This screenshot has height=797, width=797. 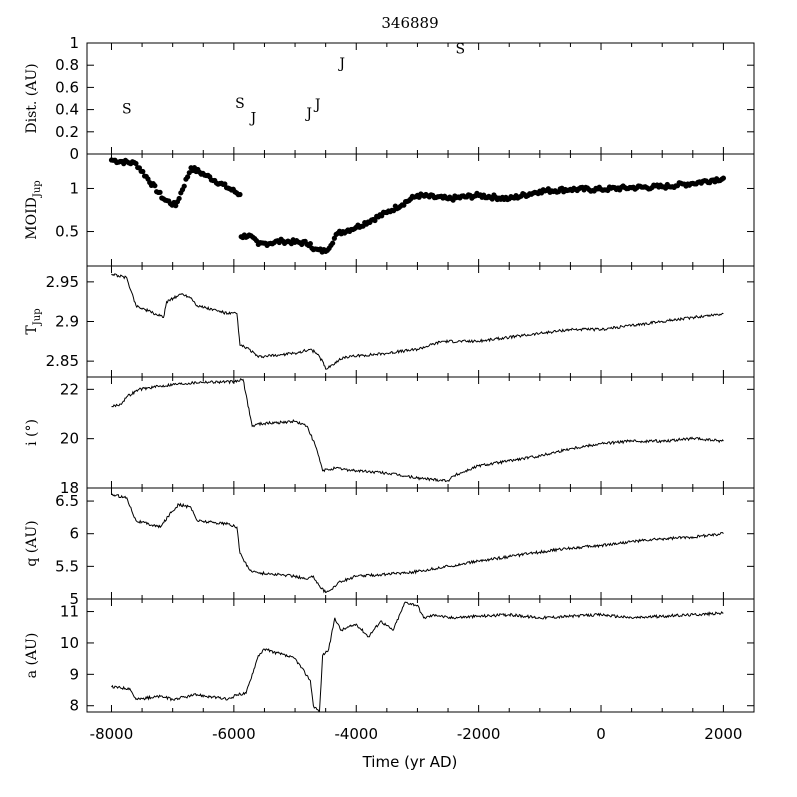 I want to click on y-axis-title: q (AU), so click(x=32, y=543).